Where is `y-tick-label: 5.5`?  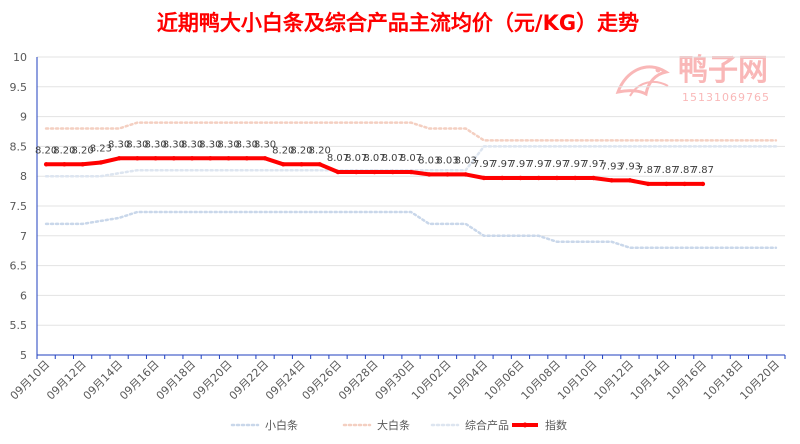 y-tick-label: 5.5 is located at coordinates (19, 325).